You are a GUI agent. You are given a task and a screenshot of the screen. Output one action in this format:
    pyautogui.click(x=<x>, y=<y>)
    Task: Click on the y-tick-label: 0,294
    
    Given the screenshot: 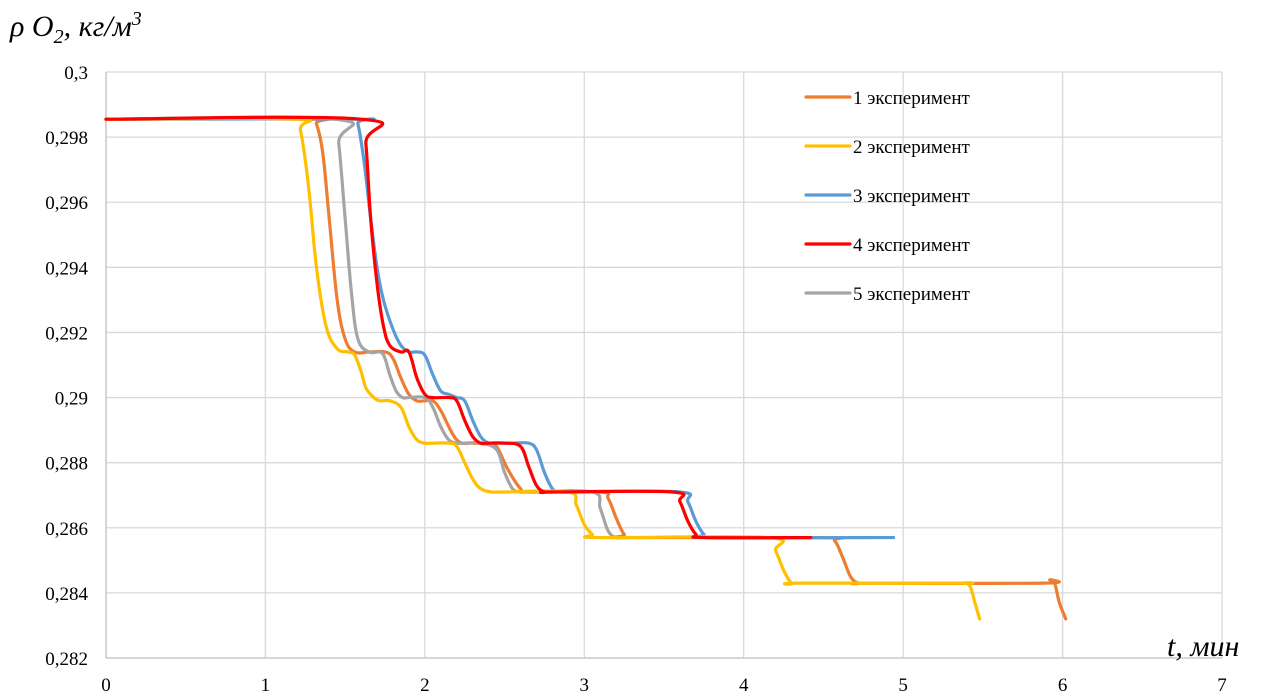 What is the action you would take?
    pyautogui.click(x=66, y=268)
    